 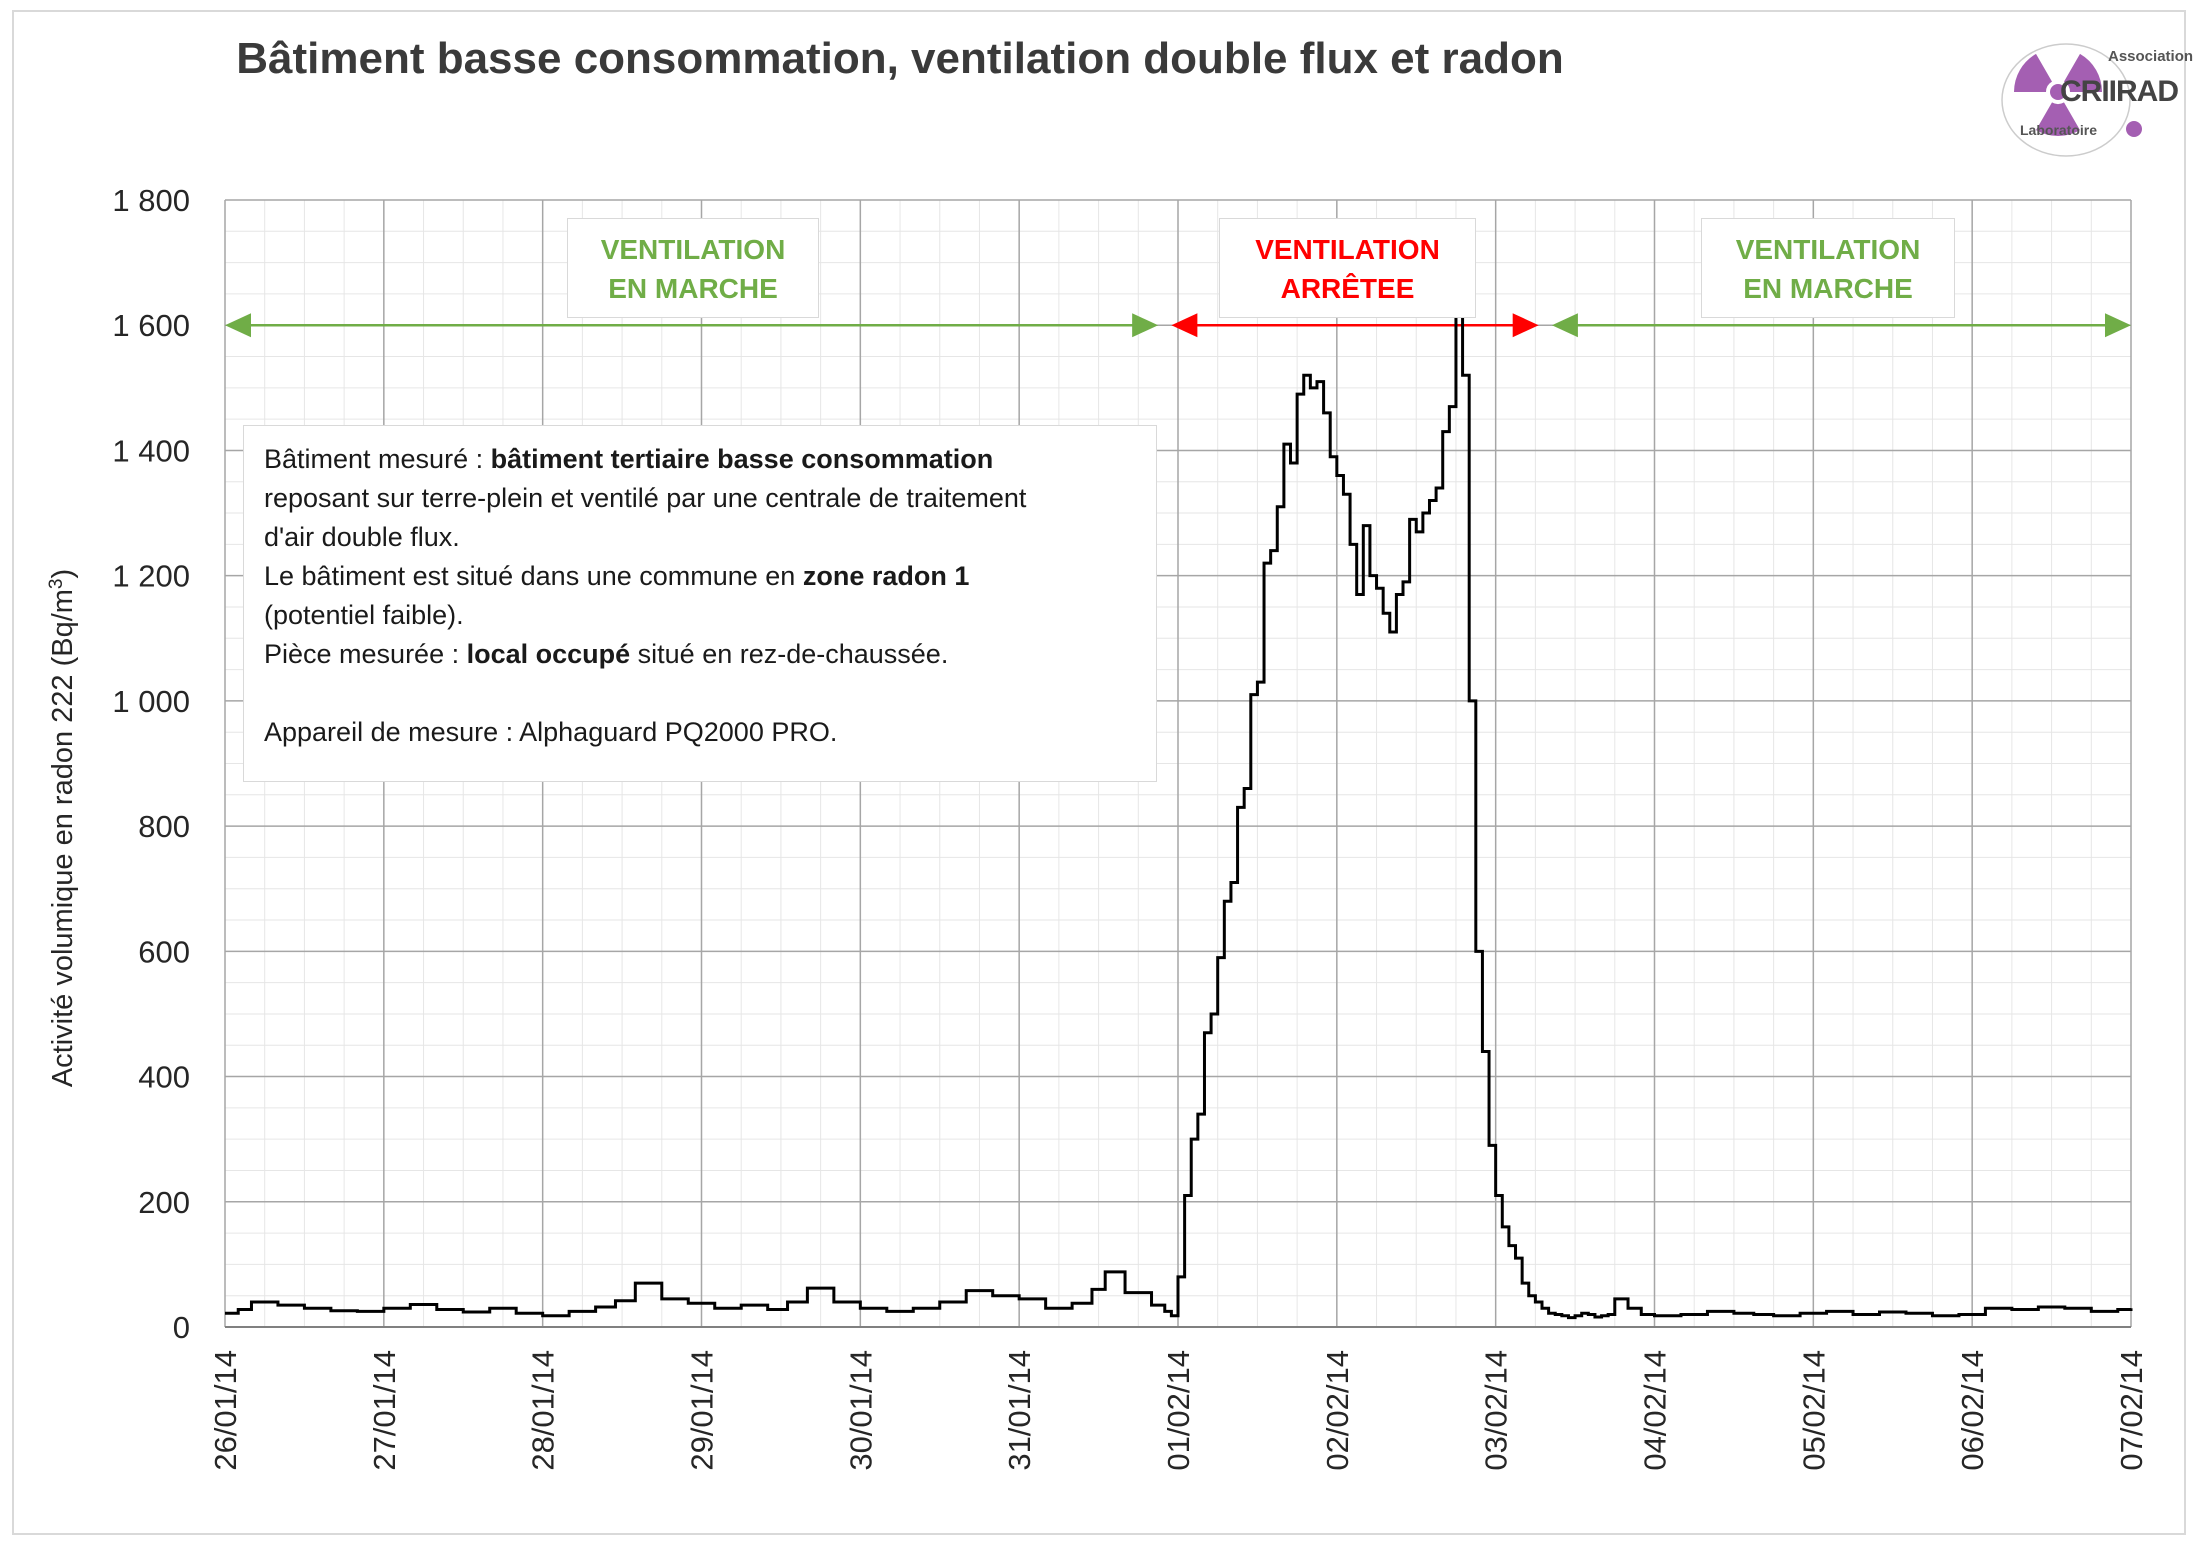 I want to click on y-tick-label: 1 200, so click(x=151, y=576).